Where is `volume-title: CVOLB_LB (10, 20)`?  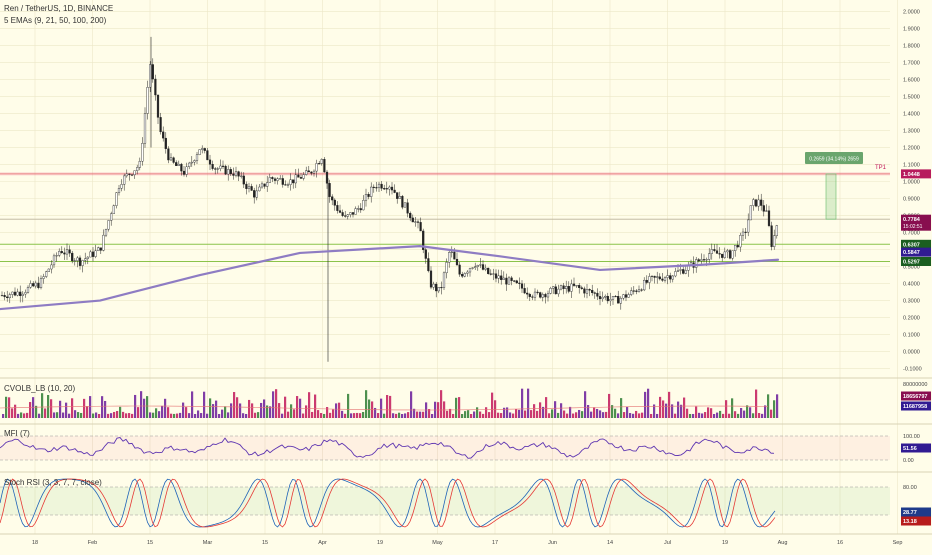 volume-title: CVOLB_LB (10, 20) is located at coordinates (40, 388).